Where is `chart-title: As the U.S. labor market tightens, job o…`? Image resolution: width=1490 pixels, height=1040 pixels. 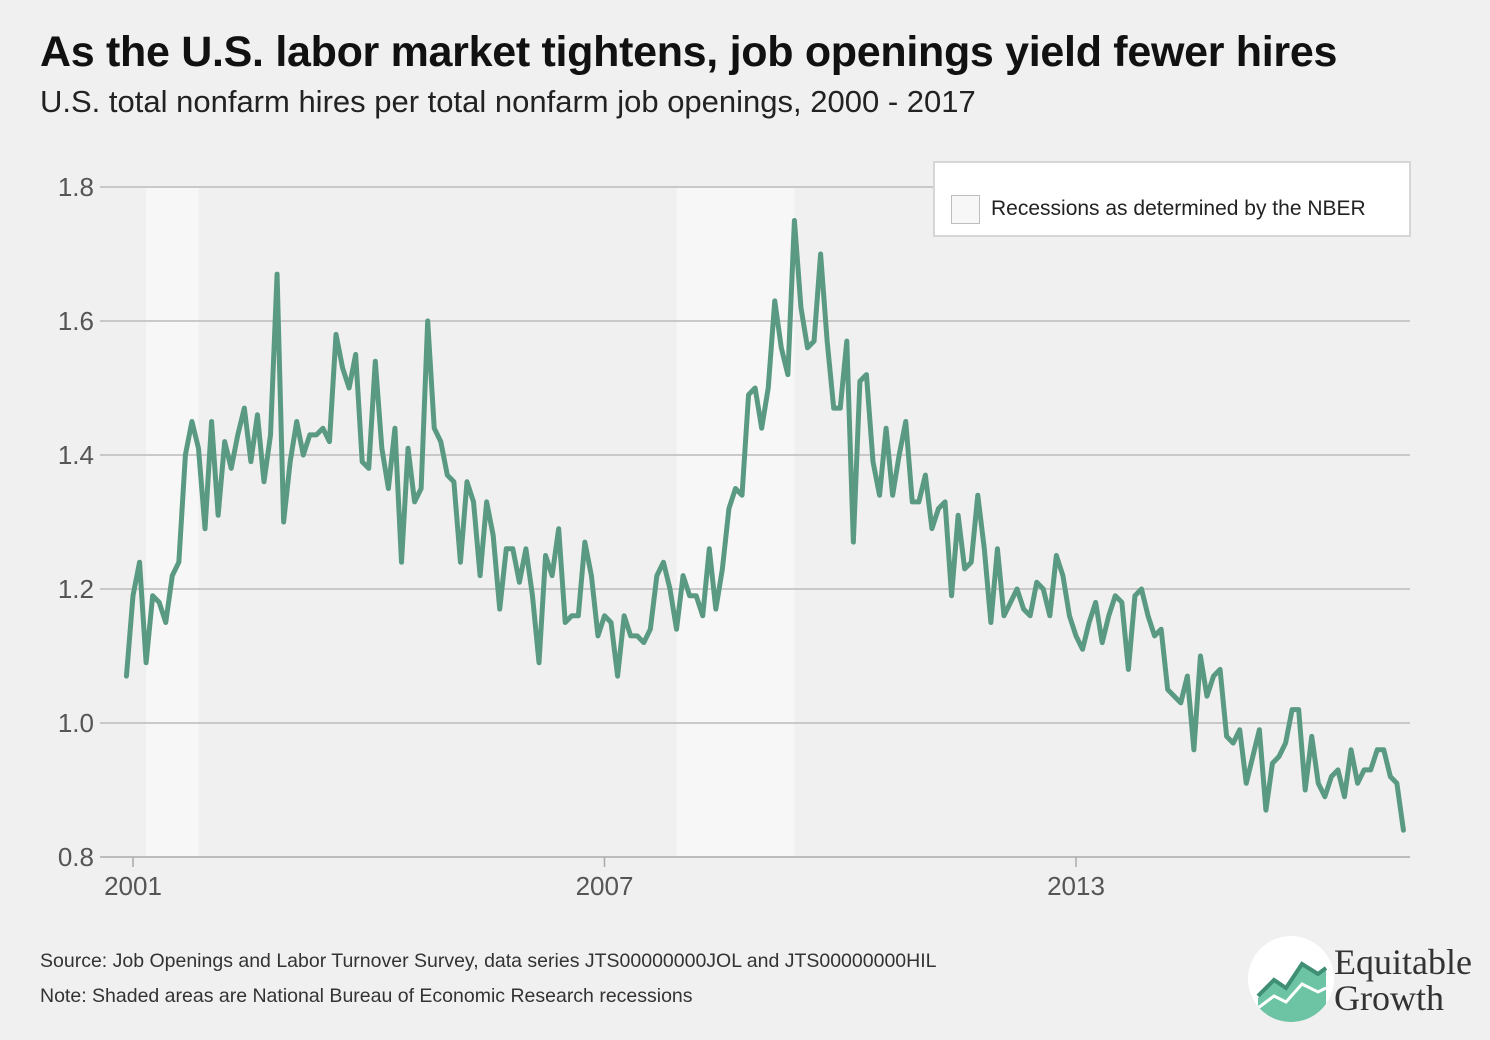 chart-title: As the U.S. labor market tightens, job o… is located at coordinates (689, 52).